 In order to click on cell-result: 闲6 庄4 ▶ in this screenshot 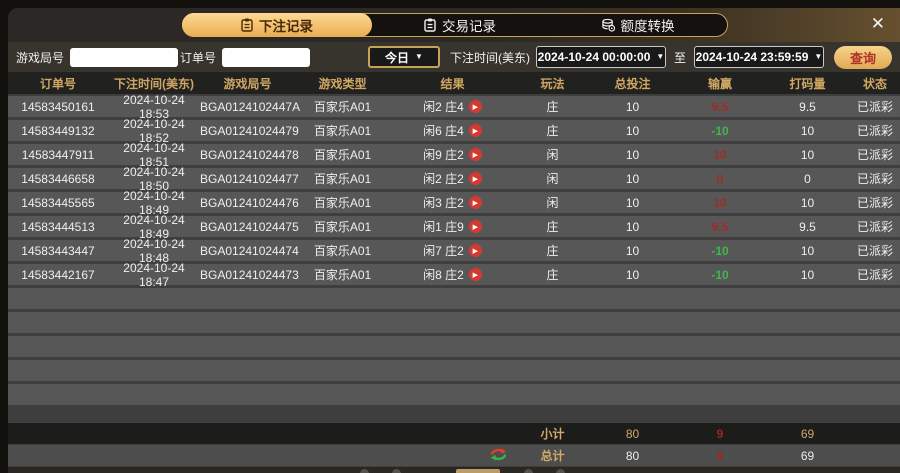, I will do `click(452, 130)`.